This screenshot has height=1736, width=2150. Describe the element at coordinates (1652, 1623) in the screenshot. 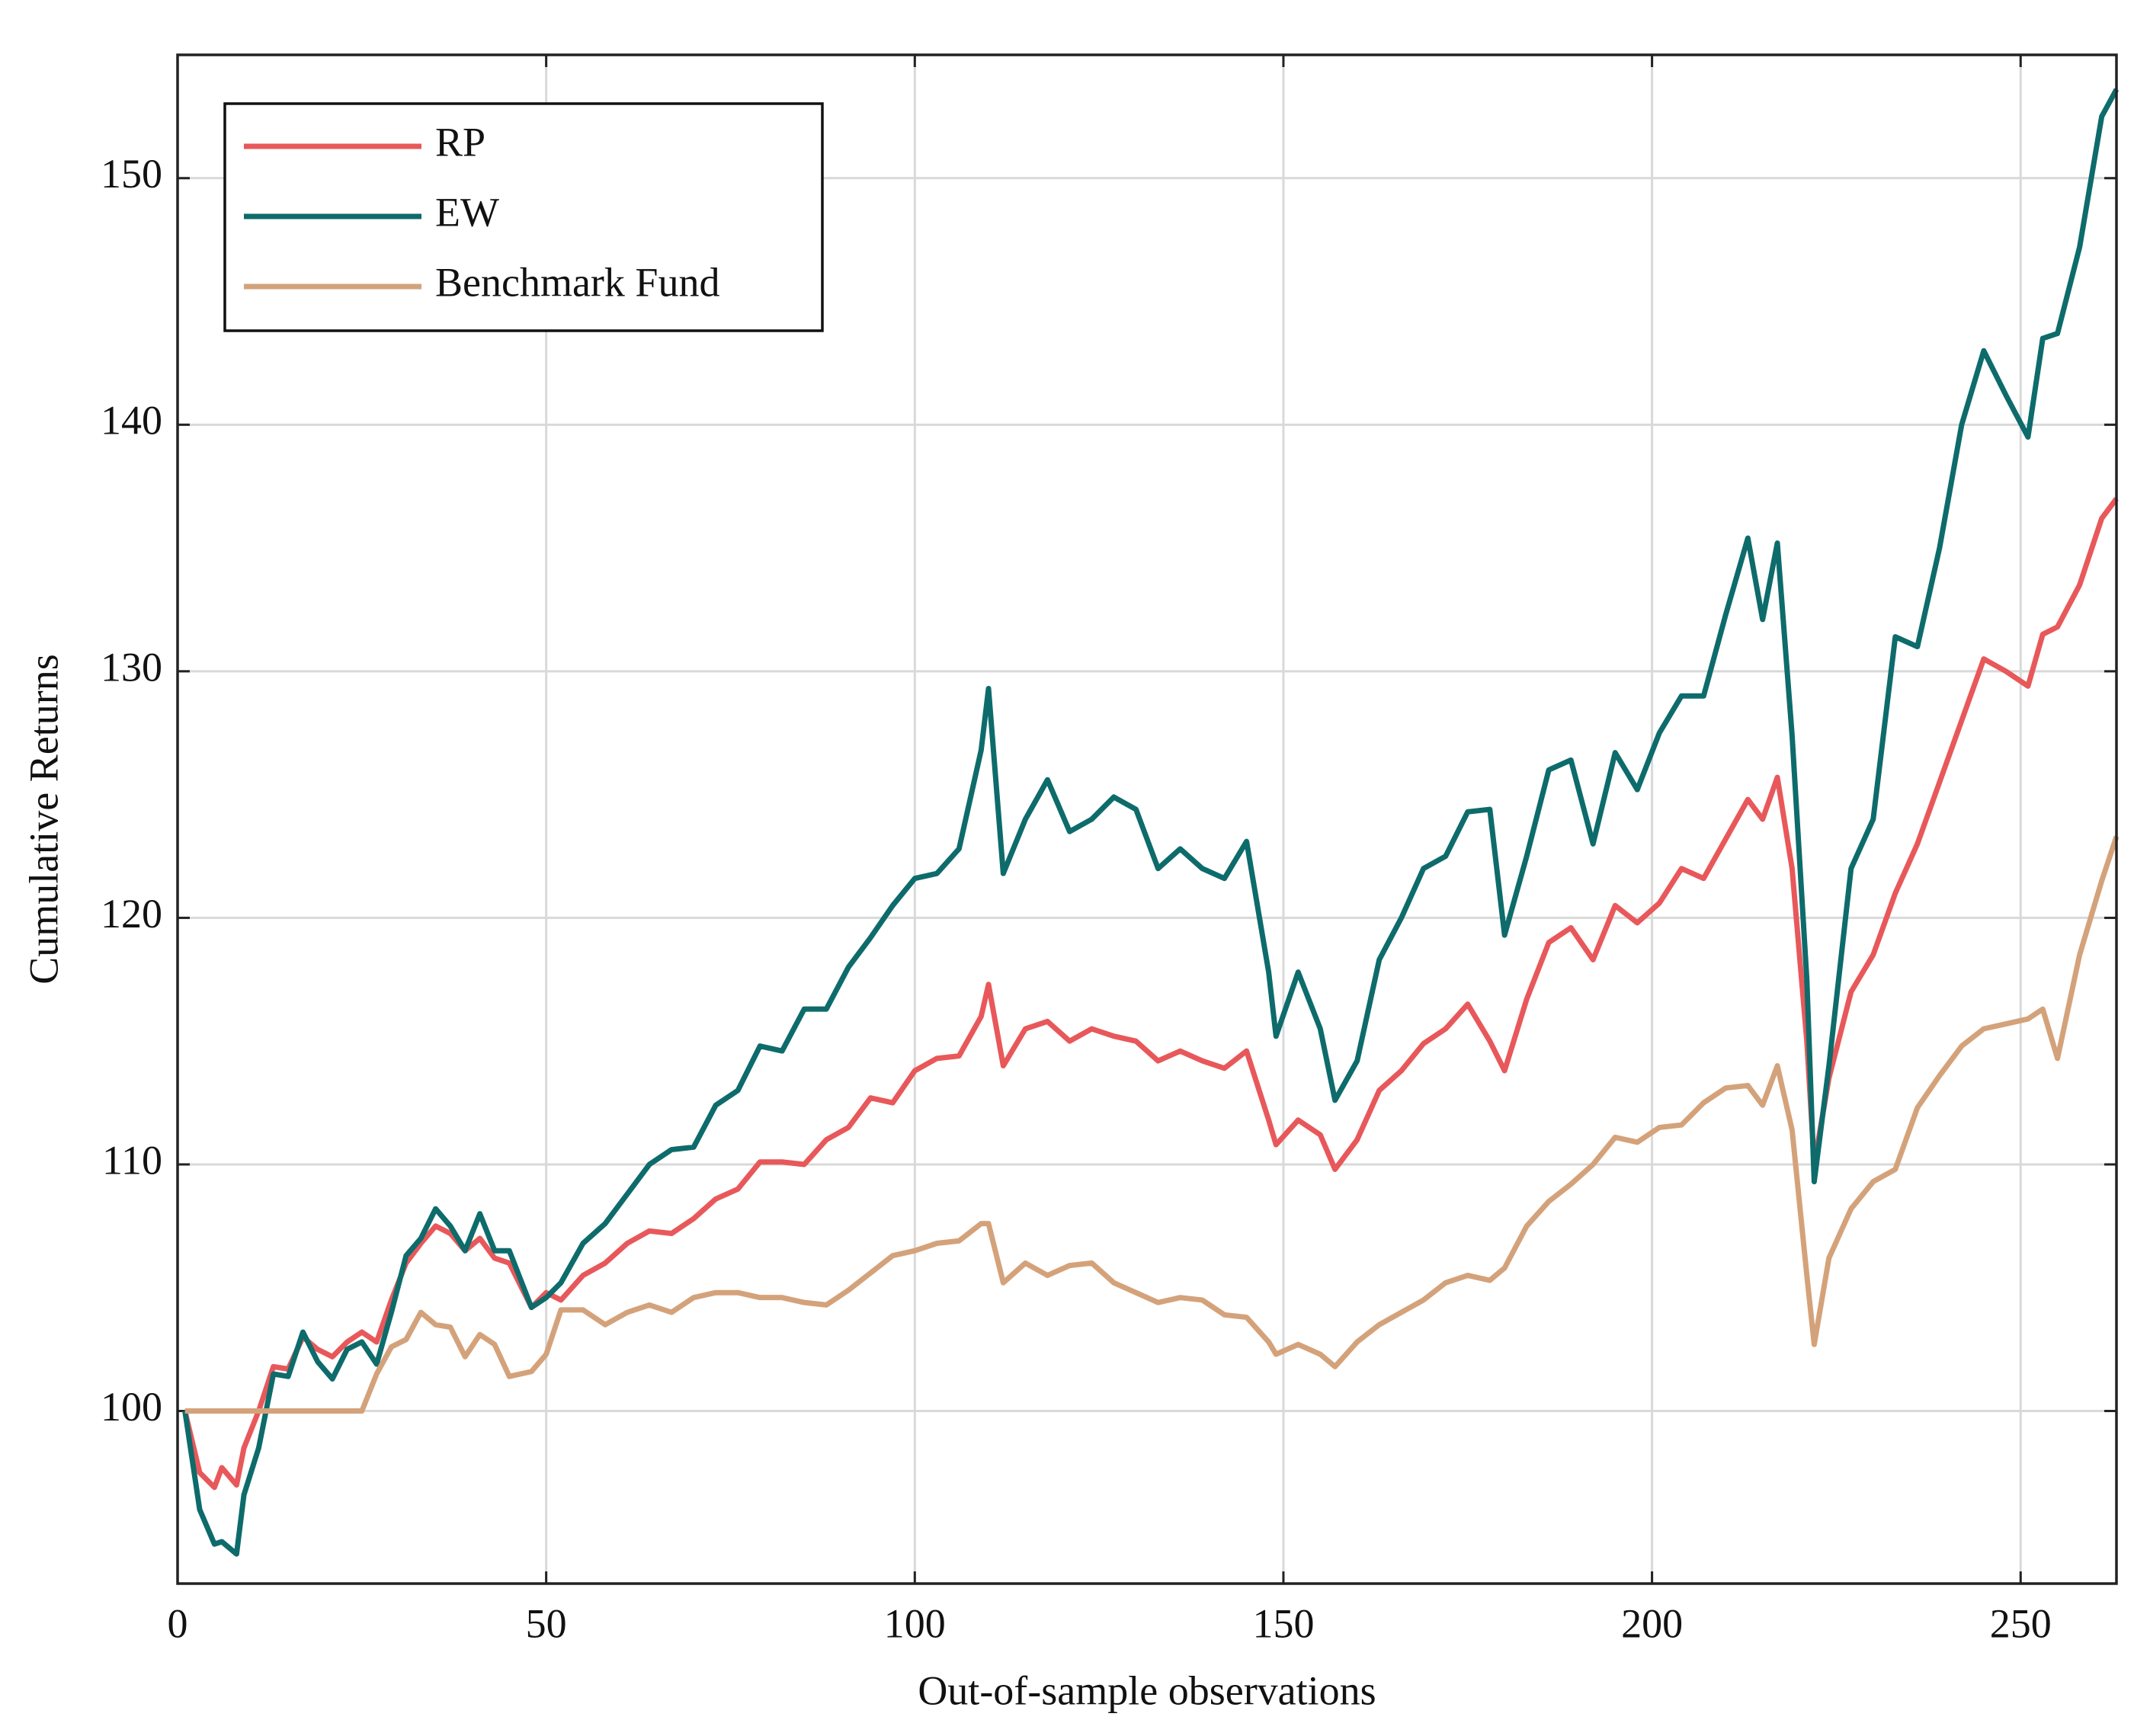

I see `x-tick-label: 200` at that location.